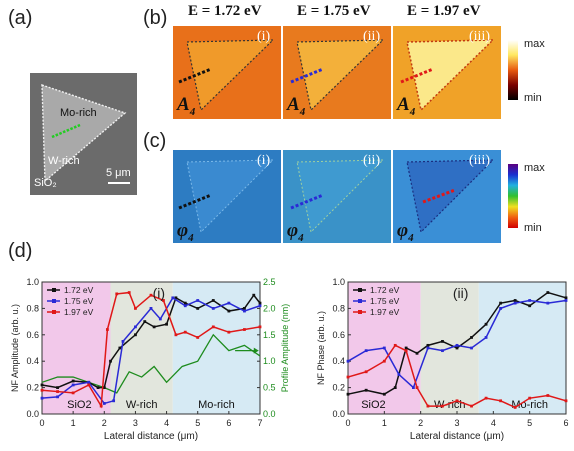  I want to click on phase-roman-2: (ii), so click(372, 160).